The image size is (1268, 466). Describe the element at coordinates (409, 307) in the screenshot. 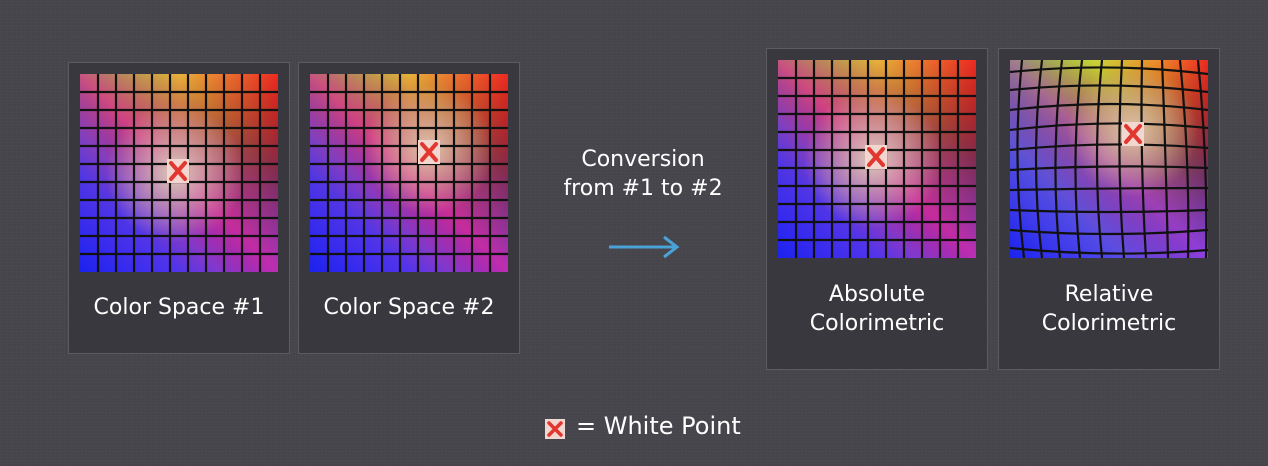

I see `color-space-2-label: Color Space #2` at that location.